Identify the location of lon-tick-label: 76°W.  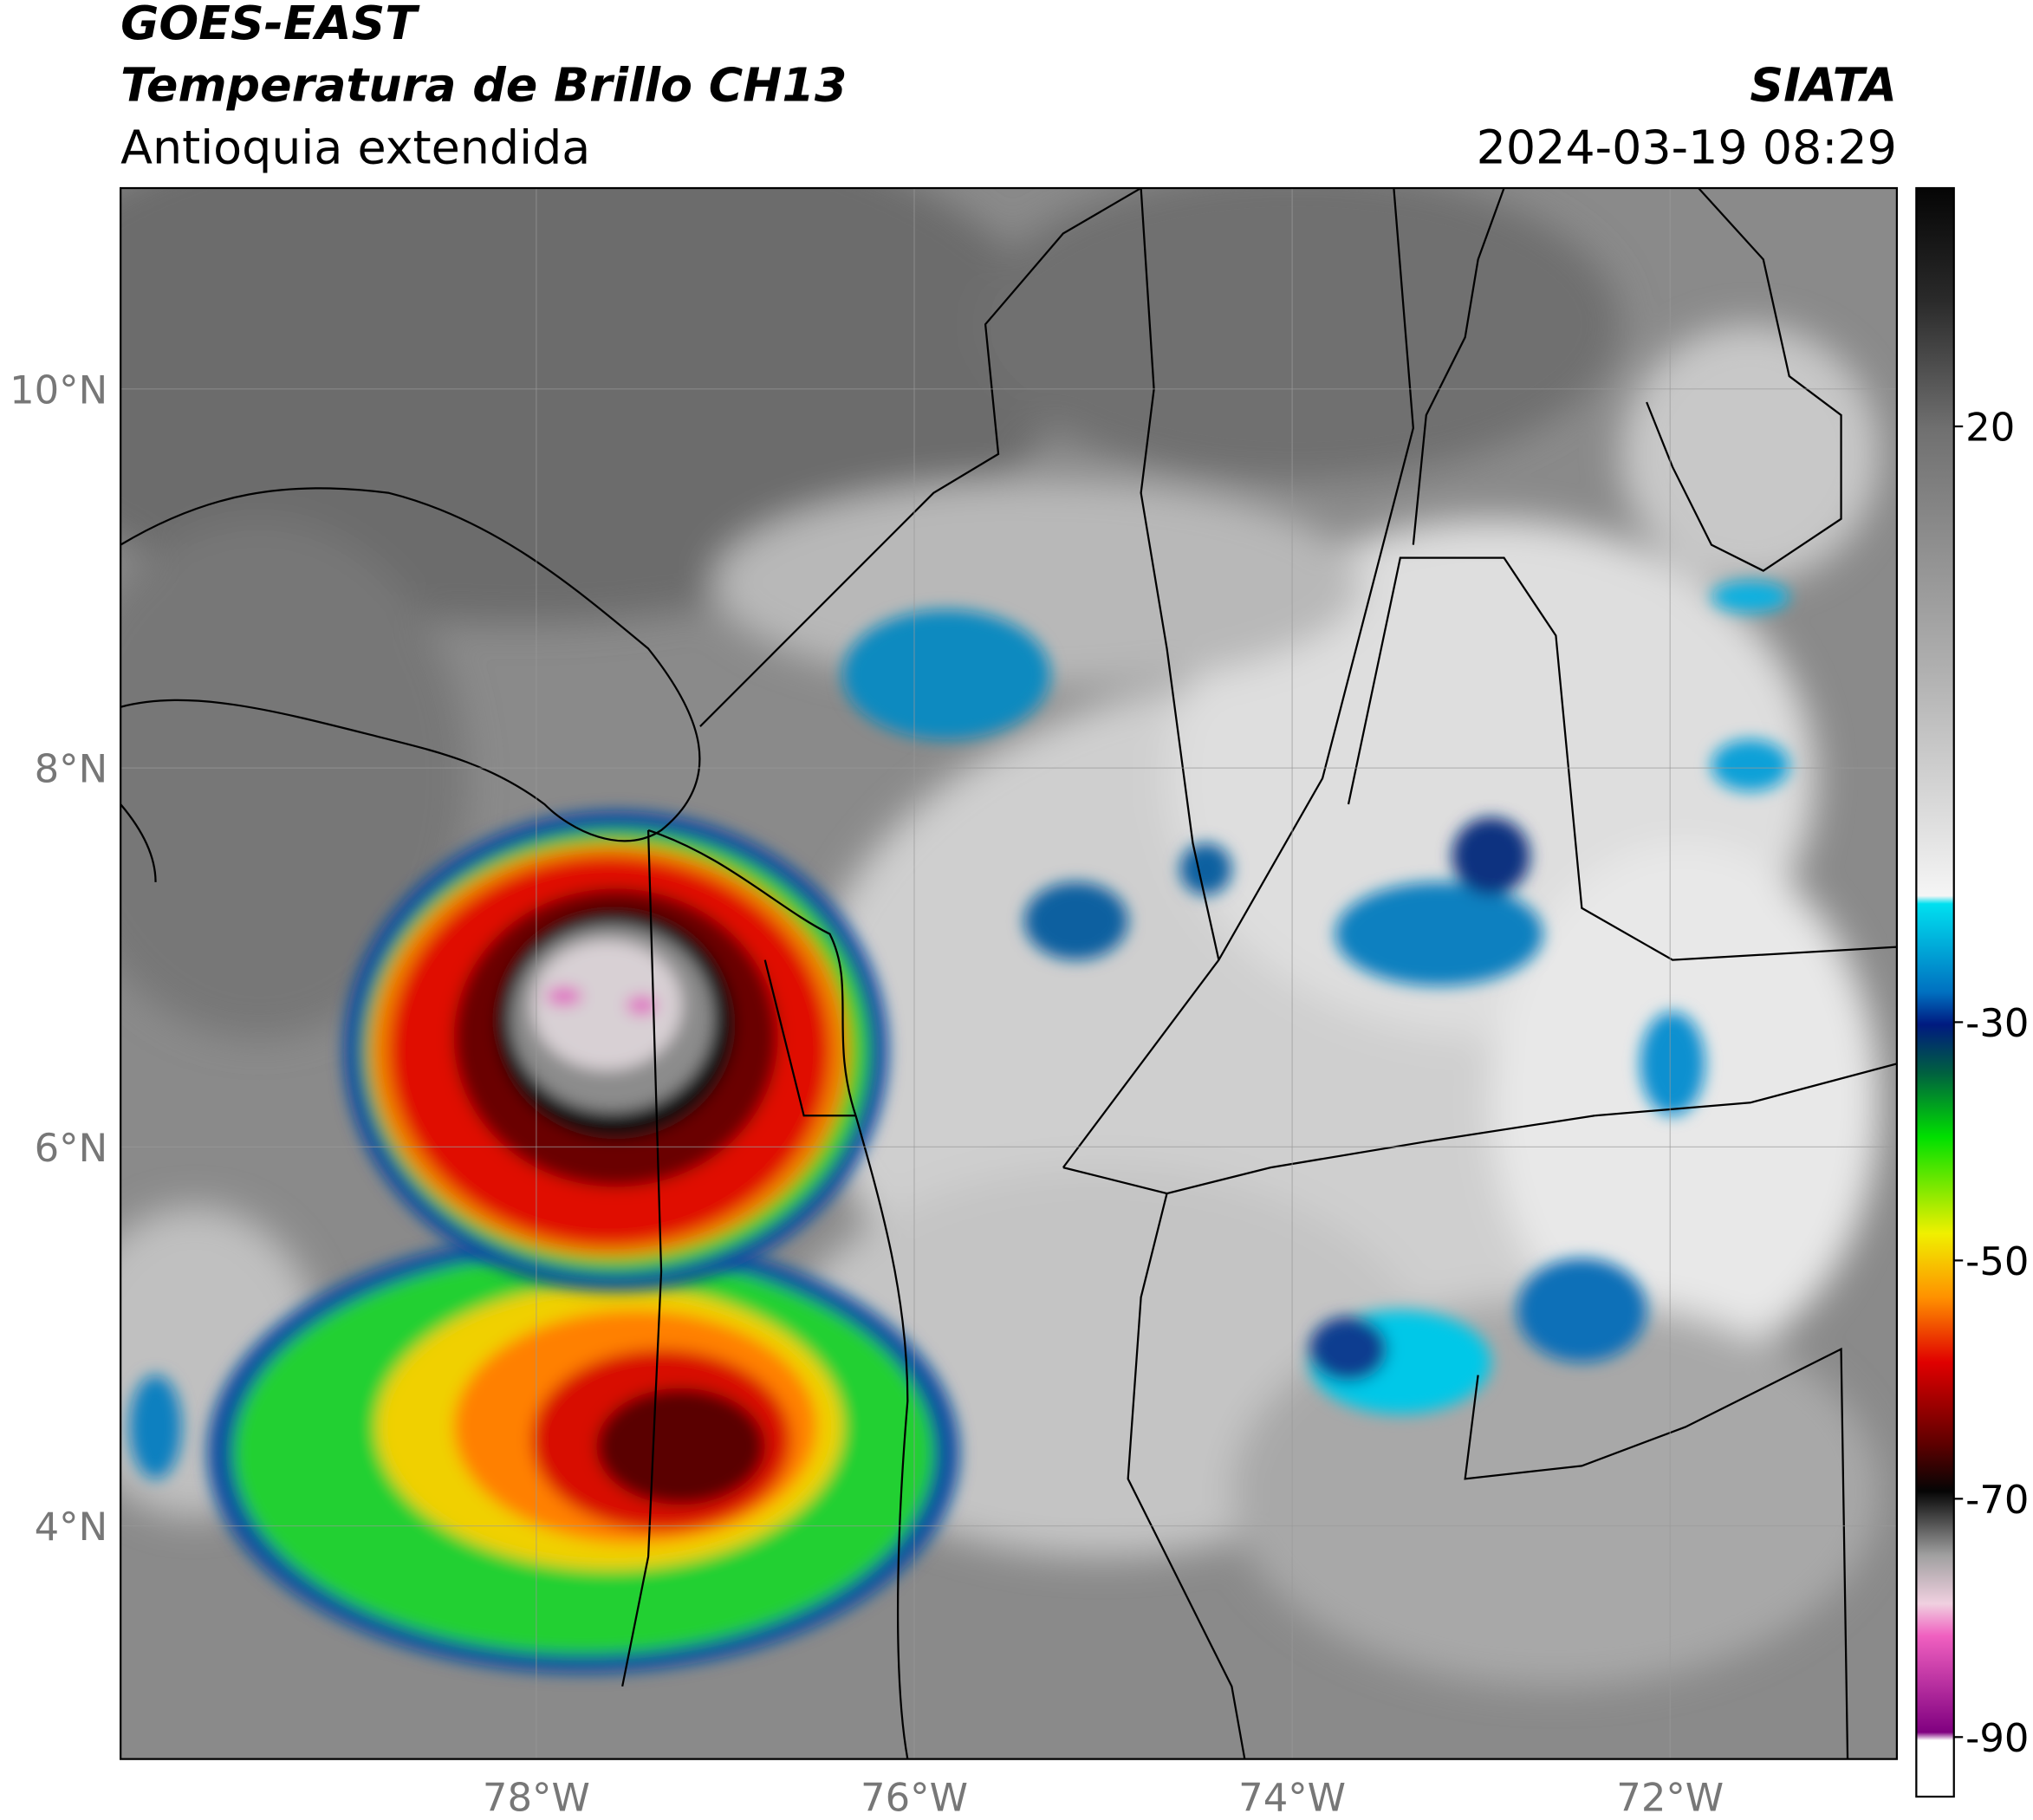
(914, 1797).